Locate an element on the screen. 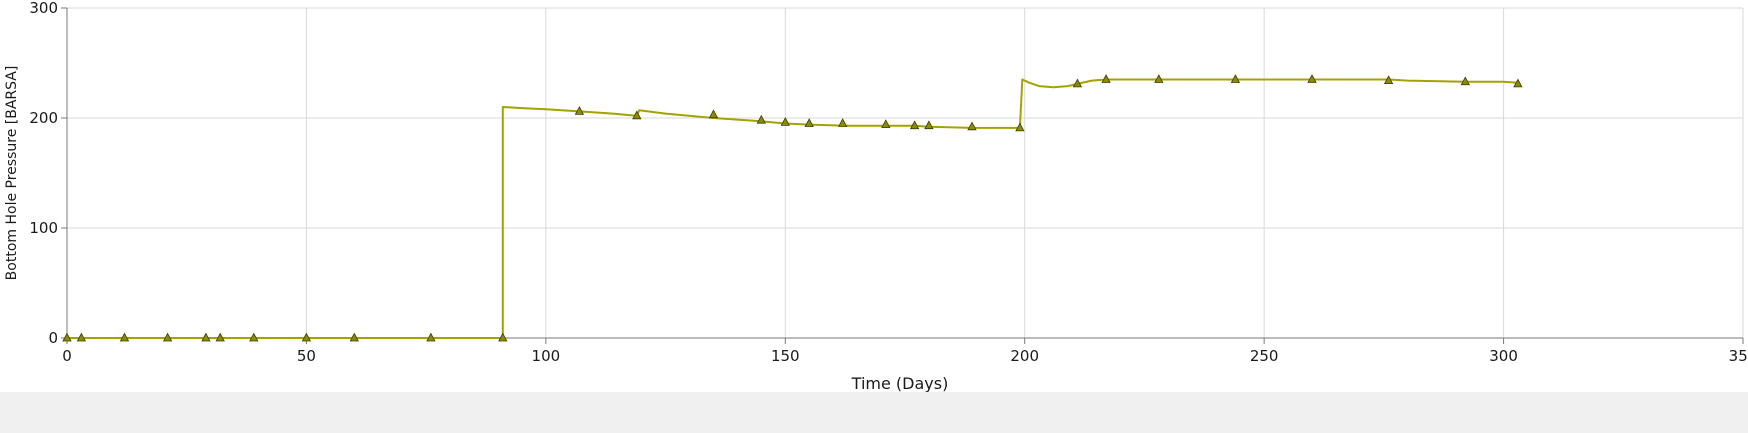 This screenshot has width=1748, height=433. footer-bar is located at coordinates (874, 412).